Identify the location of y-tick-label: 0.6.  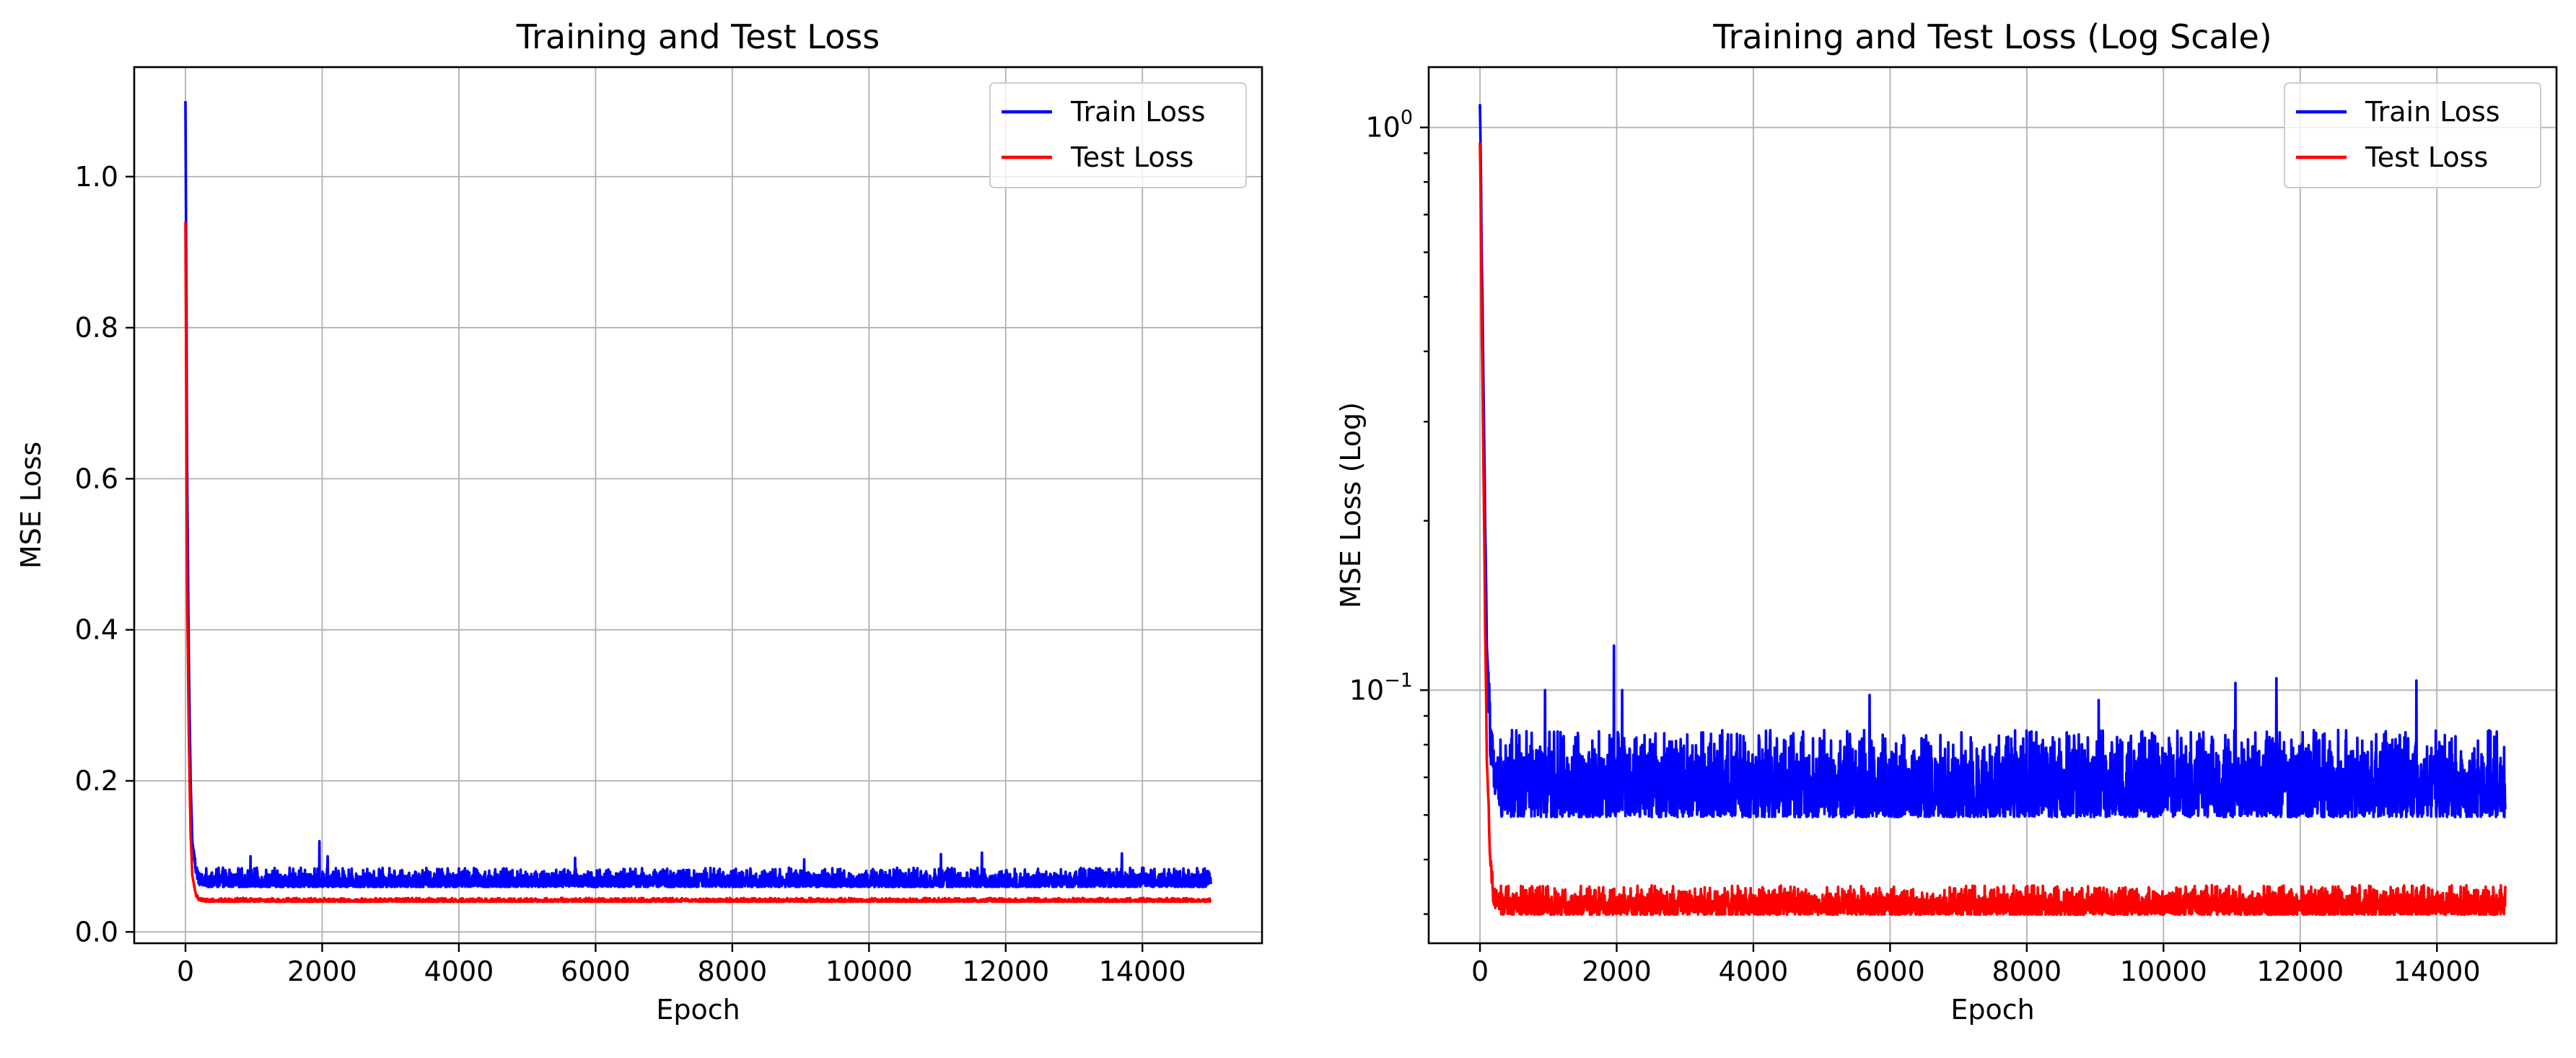
(97, 478).